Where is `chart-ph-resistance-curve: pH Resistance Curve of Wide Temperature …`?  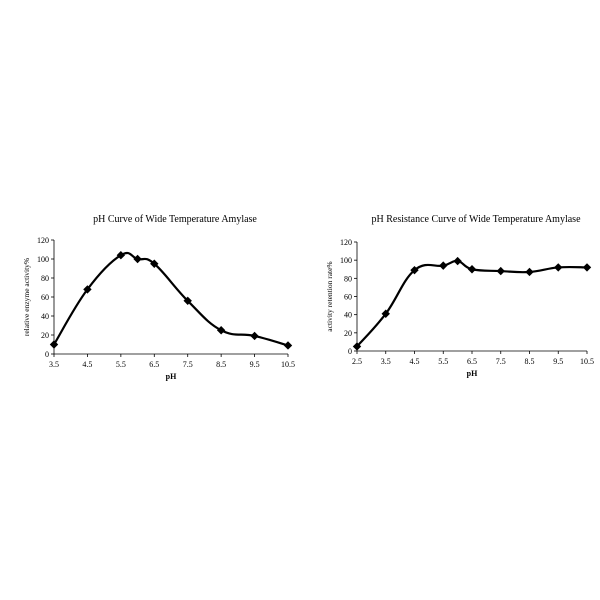
chart-ph-resistance-curve: pH Resistance Curve of Wide Temperature … is located at coordinates (459, 296).